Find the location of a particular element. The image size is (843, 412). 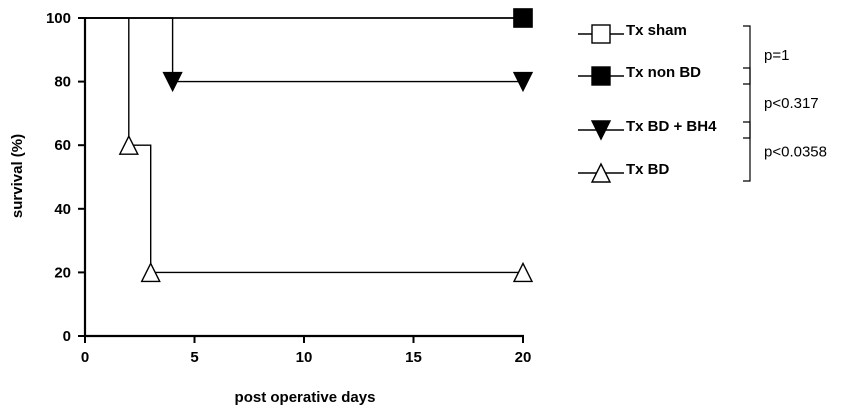

legend-item-tx-sham: Tx sham is located at coordinates (632, 33).